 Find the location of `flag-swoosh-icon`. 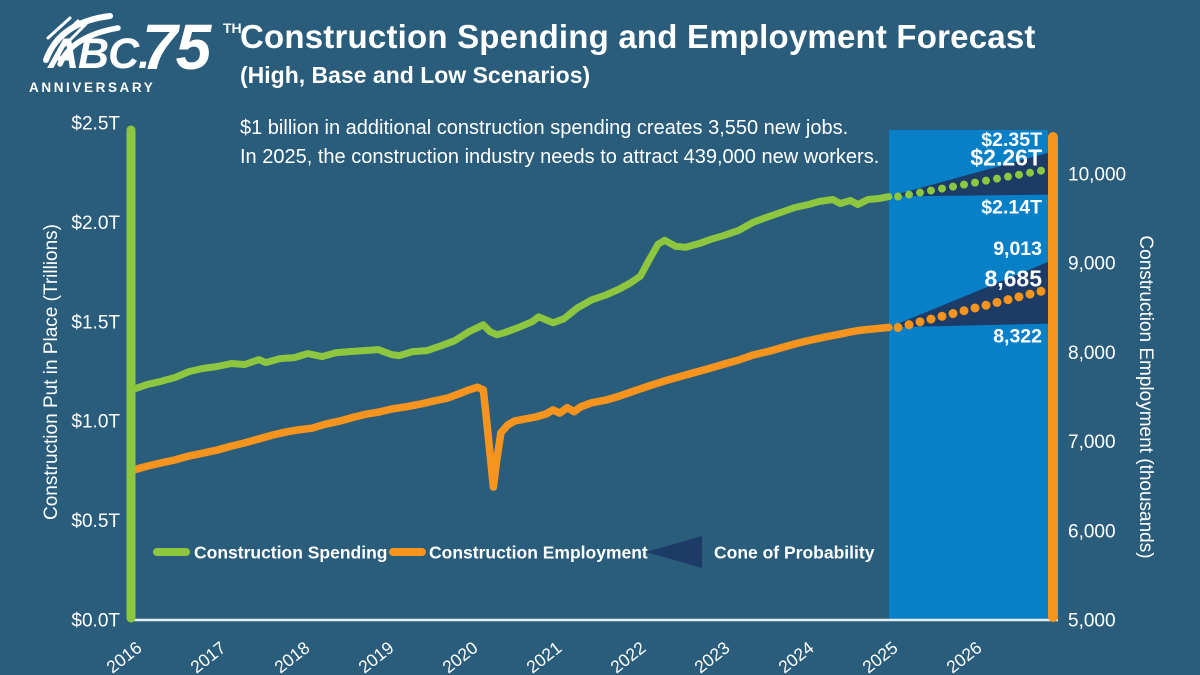

flag-swoosh-icon is located at coordinates (82, 40).